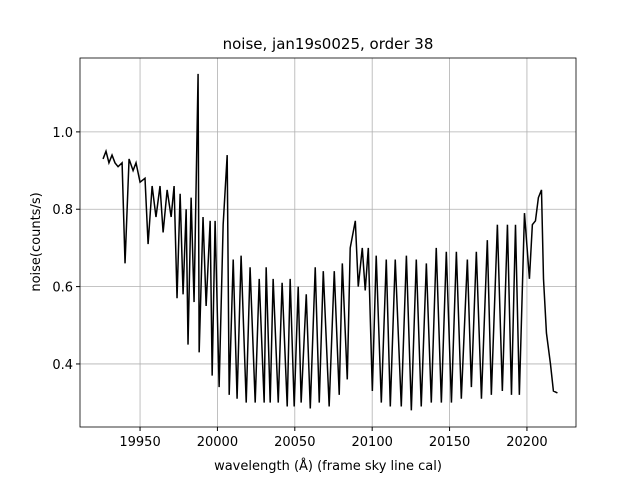 The image size is (640, 480). Describe the element at coordinates (328, 44) in the screenshot. I see `chart-title: noise, jan19s0025, order 38` at that location.